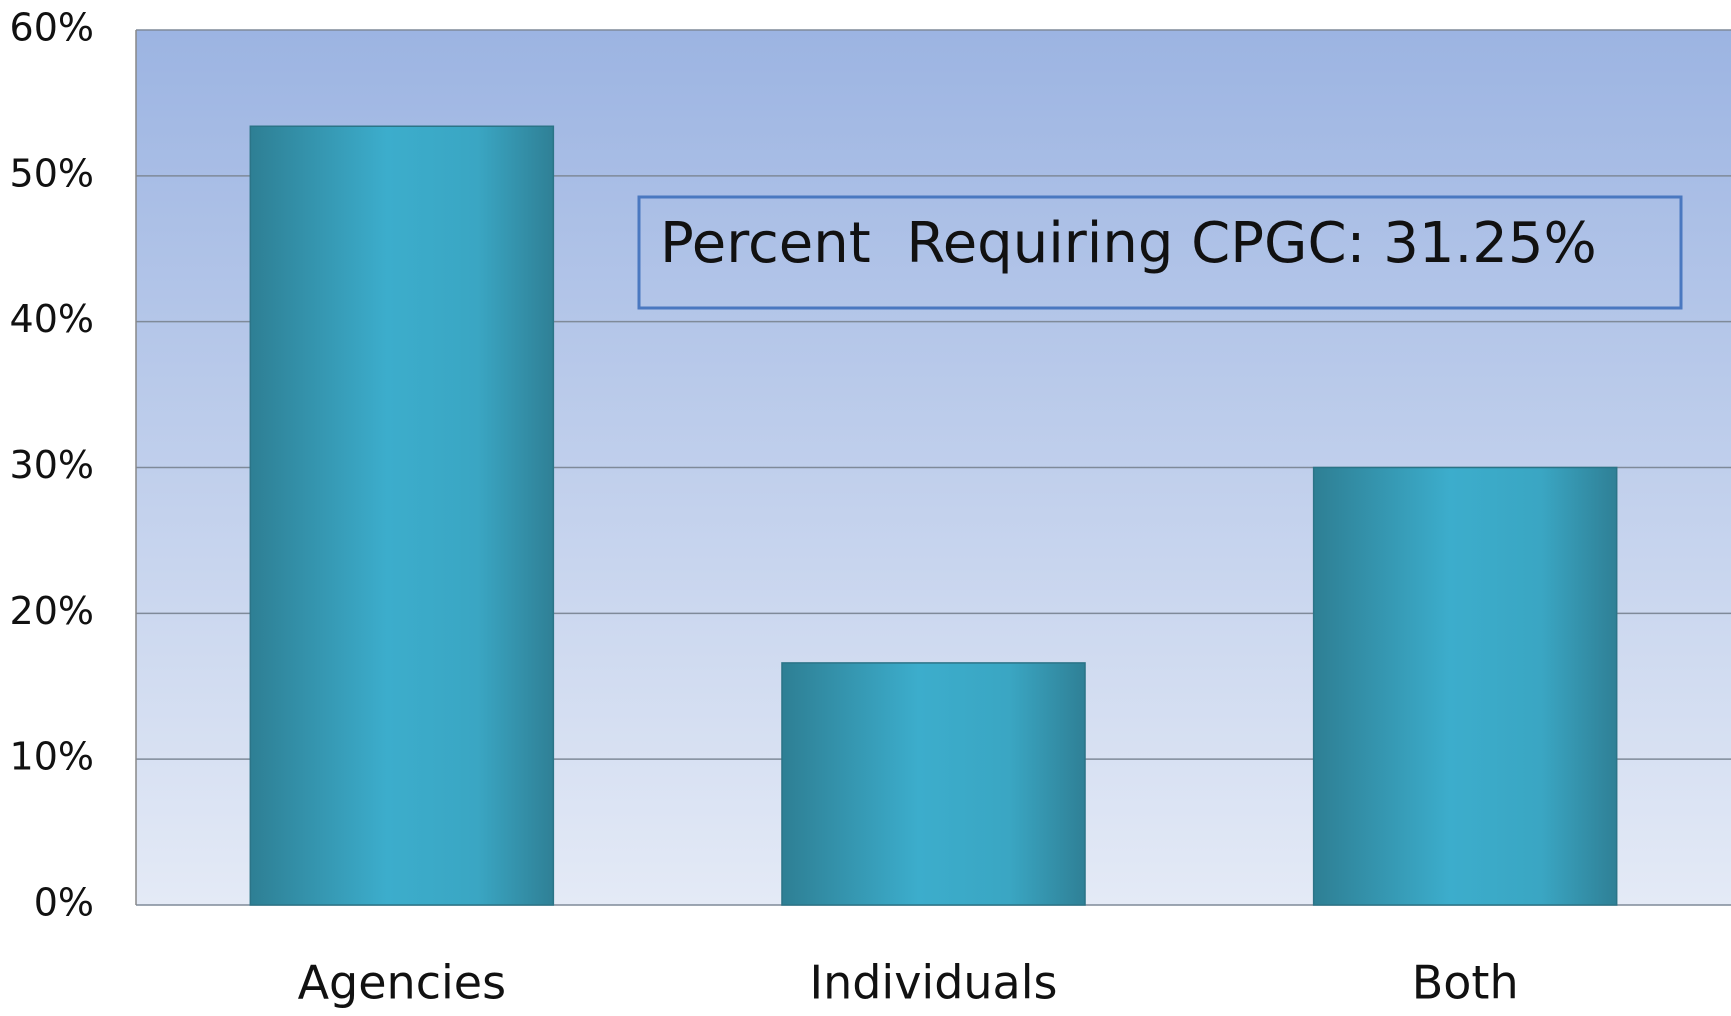 The width and height of the screenshot is (1731, 1016). Describe the element at coordinates (52, 757) in the screenshot. I see `y-tick-label: 10%` at that location.